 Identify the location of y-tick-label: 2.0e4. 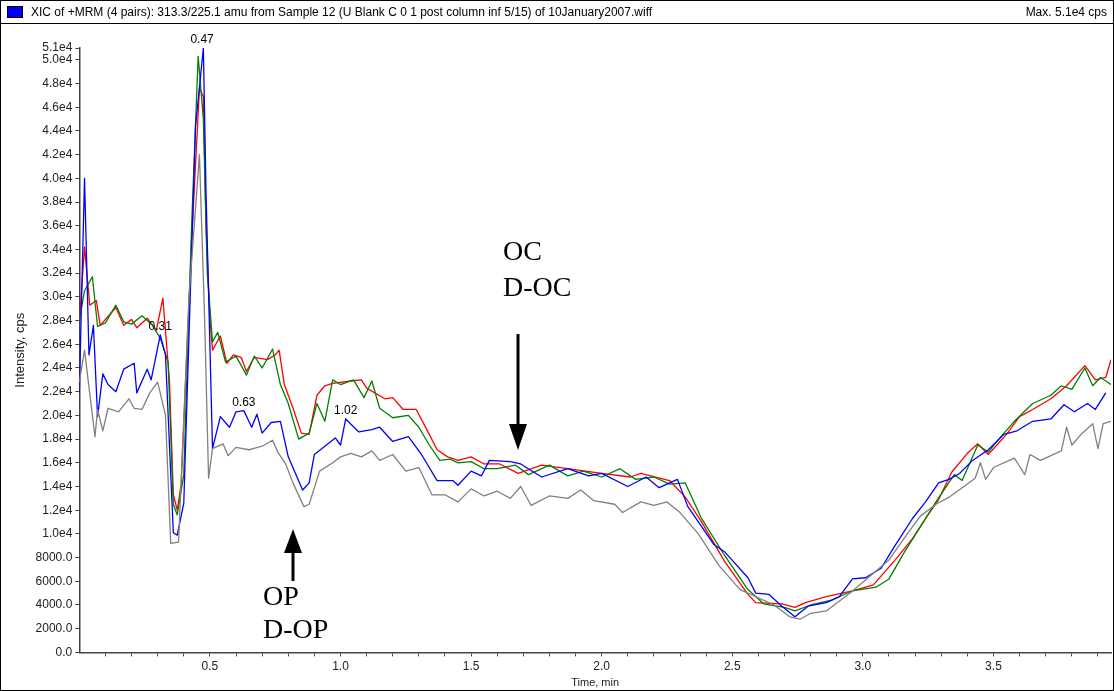
(57, 414).